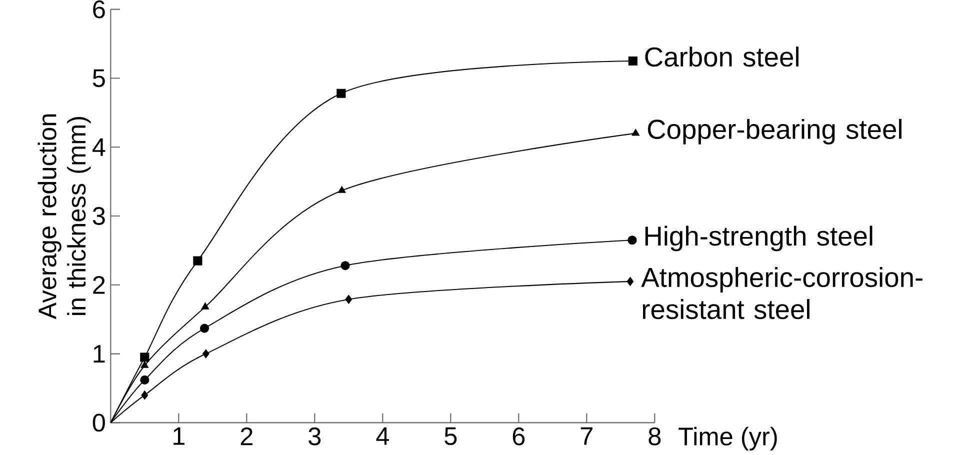 The width and height of the screenshot is (956, 455). What do you see at coordinates (775, 132) in the screenshot?
I see `series-label: Copper-bearing steel` at bounding box center [775, 132].